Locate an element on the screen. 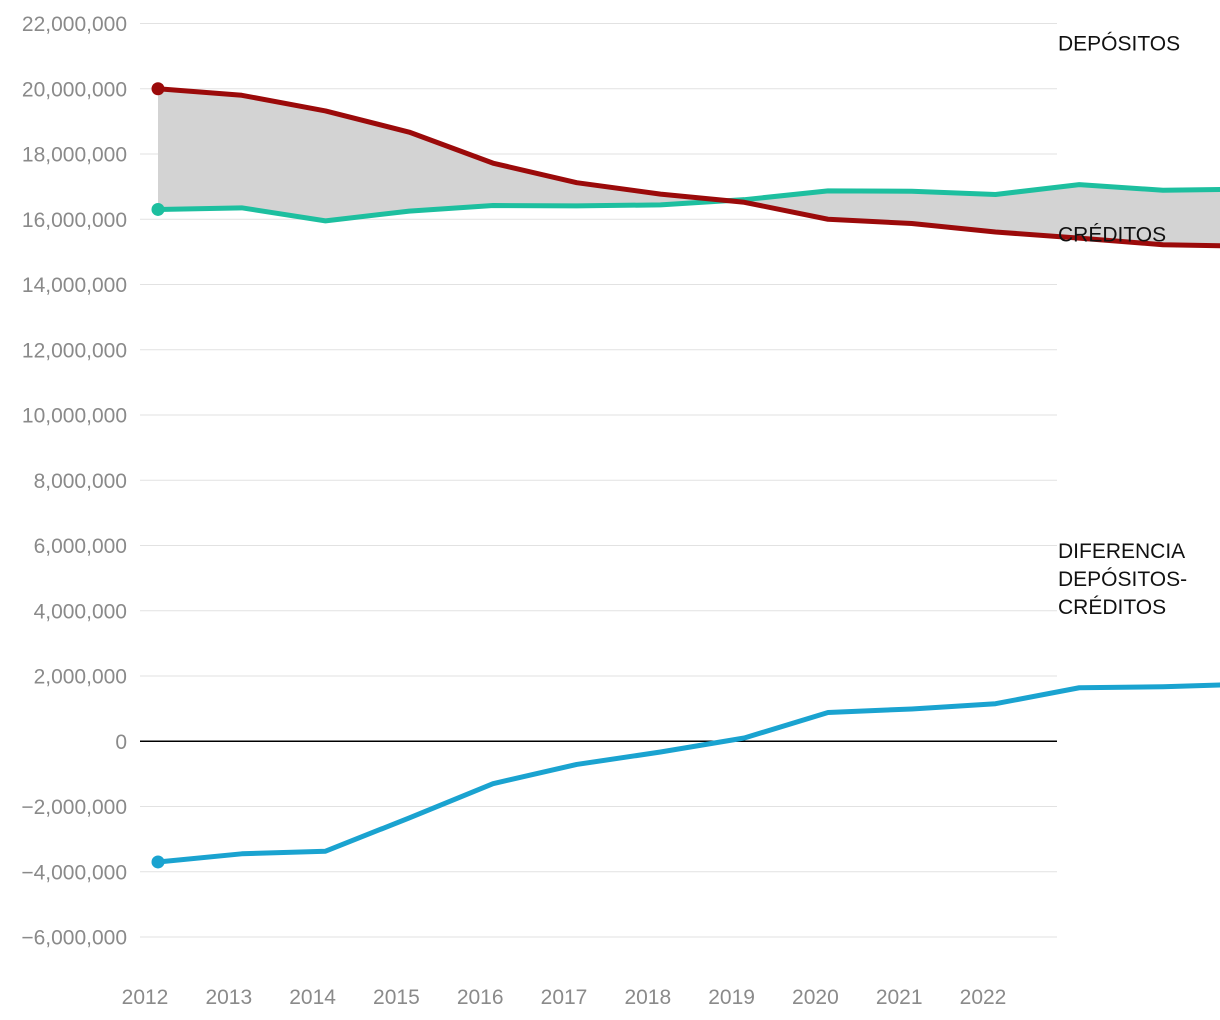 This screenshot has width=1220, height=1020. x-tick-label: 2016 is located at coordinates (480, 997).